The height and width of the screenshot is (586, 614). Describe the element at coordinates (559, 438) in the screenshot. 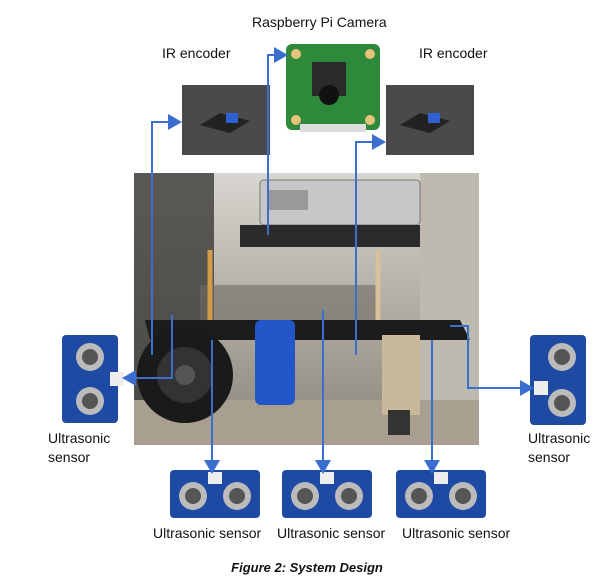

I see `ultrasonic-right-label-line1: Ultrasonic` at that location.